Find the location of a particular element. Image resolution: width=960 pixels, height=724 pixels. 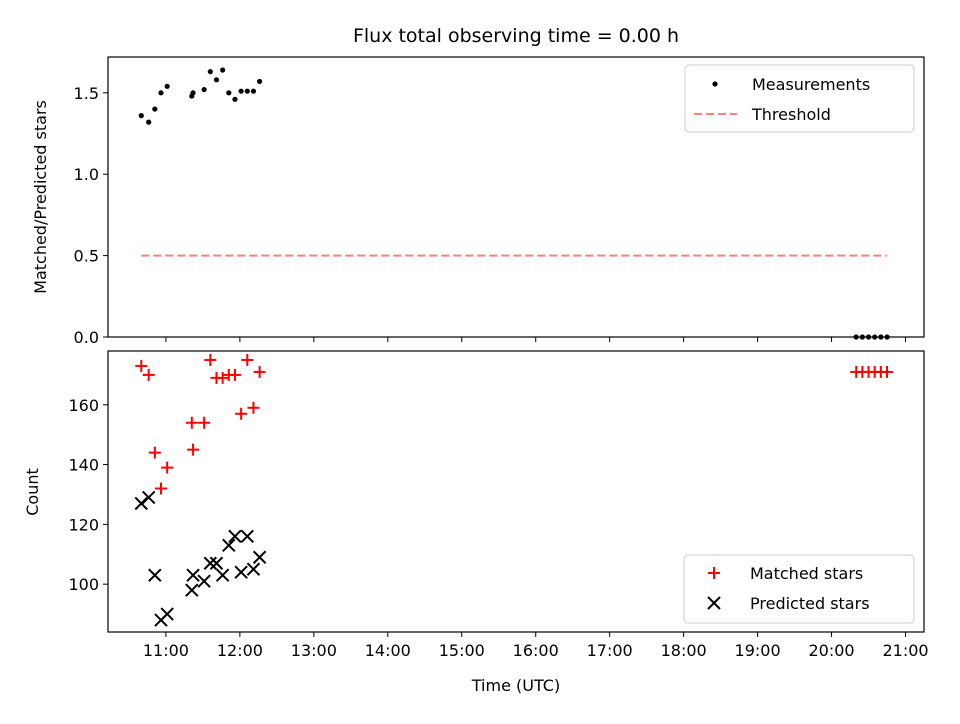

legend-measurements-marker is located at coordinates (715, 84).